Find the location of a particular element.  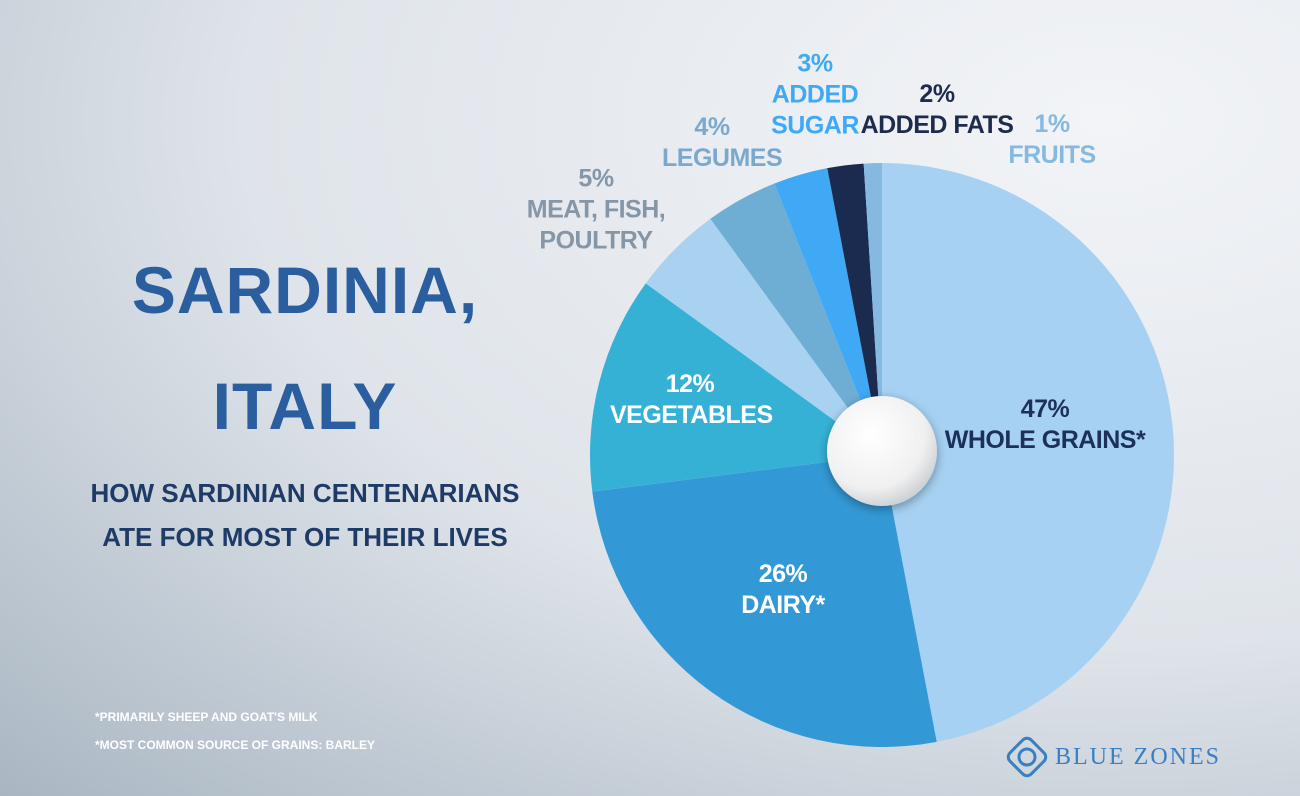

brand-name: BLUE ZONES is located at coordinates (1138, 757).